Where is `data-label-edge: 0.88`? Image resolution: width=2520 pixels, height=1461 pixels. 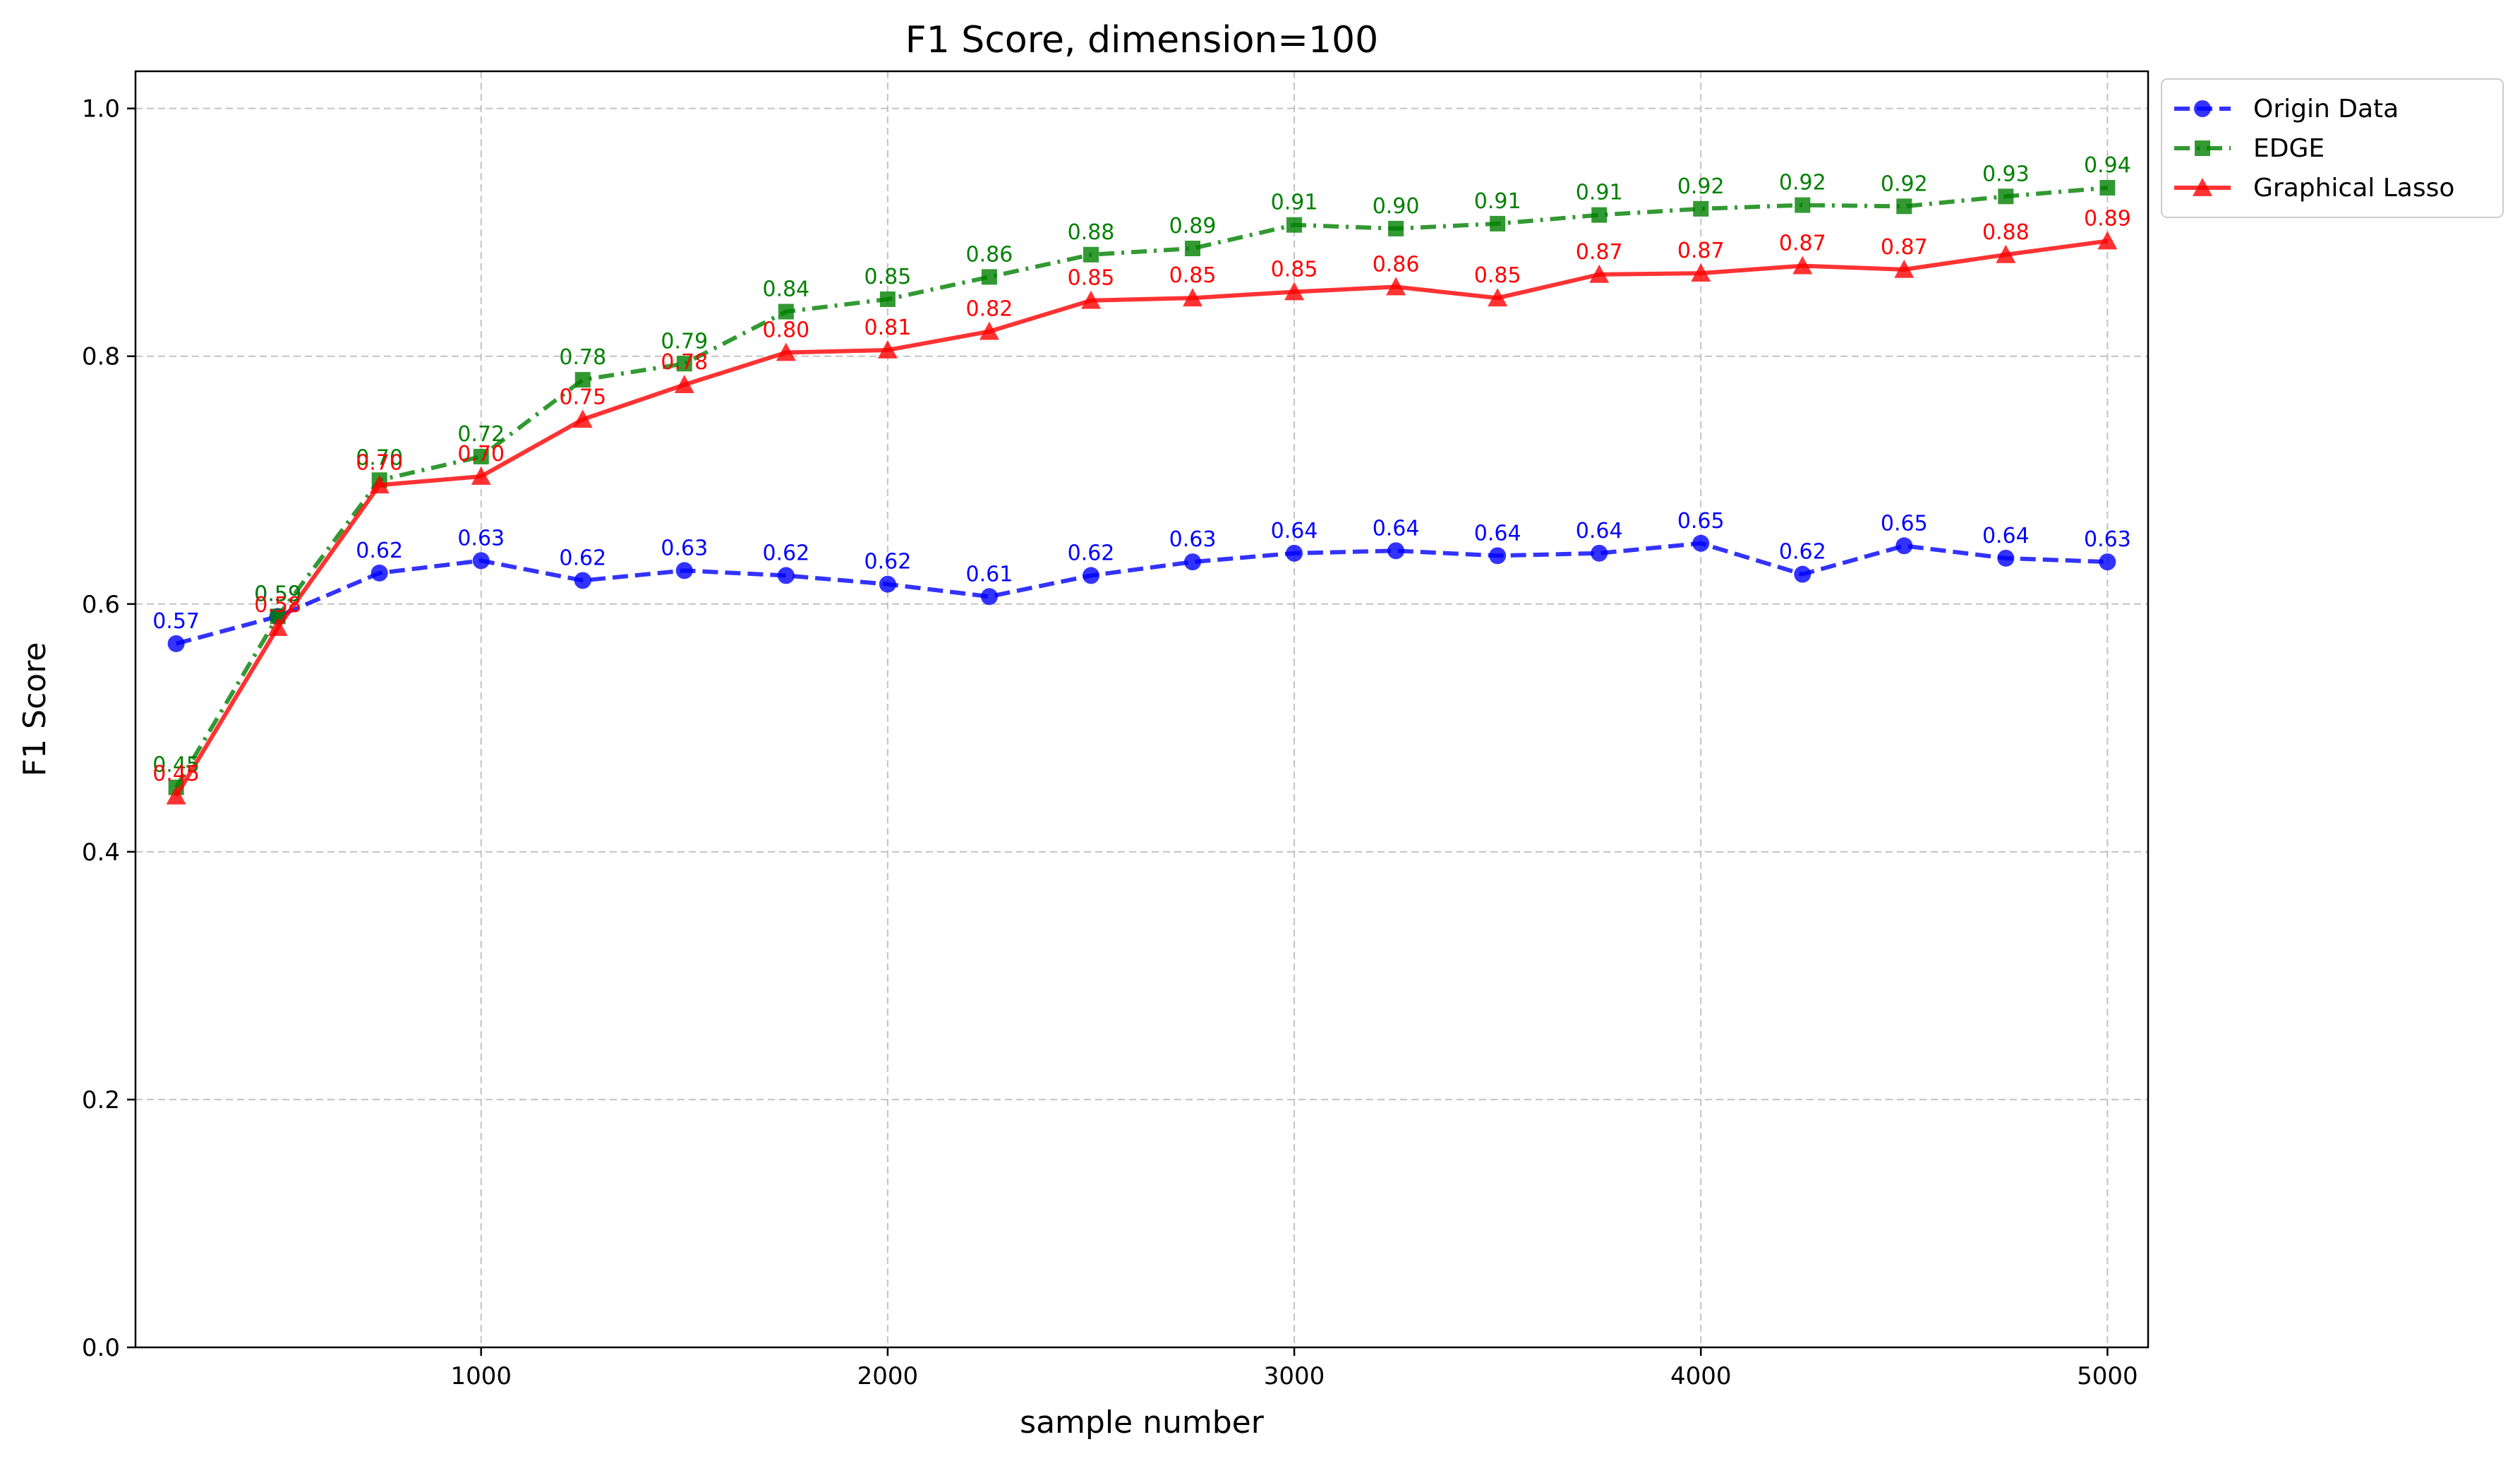 data-label-edge: 0.88 is located at coordinates (1091, 232).